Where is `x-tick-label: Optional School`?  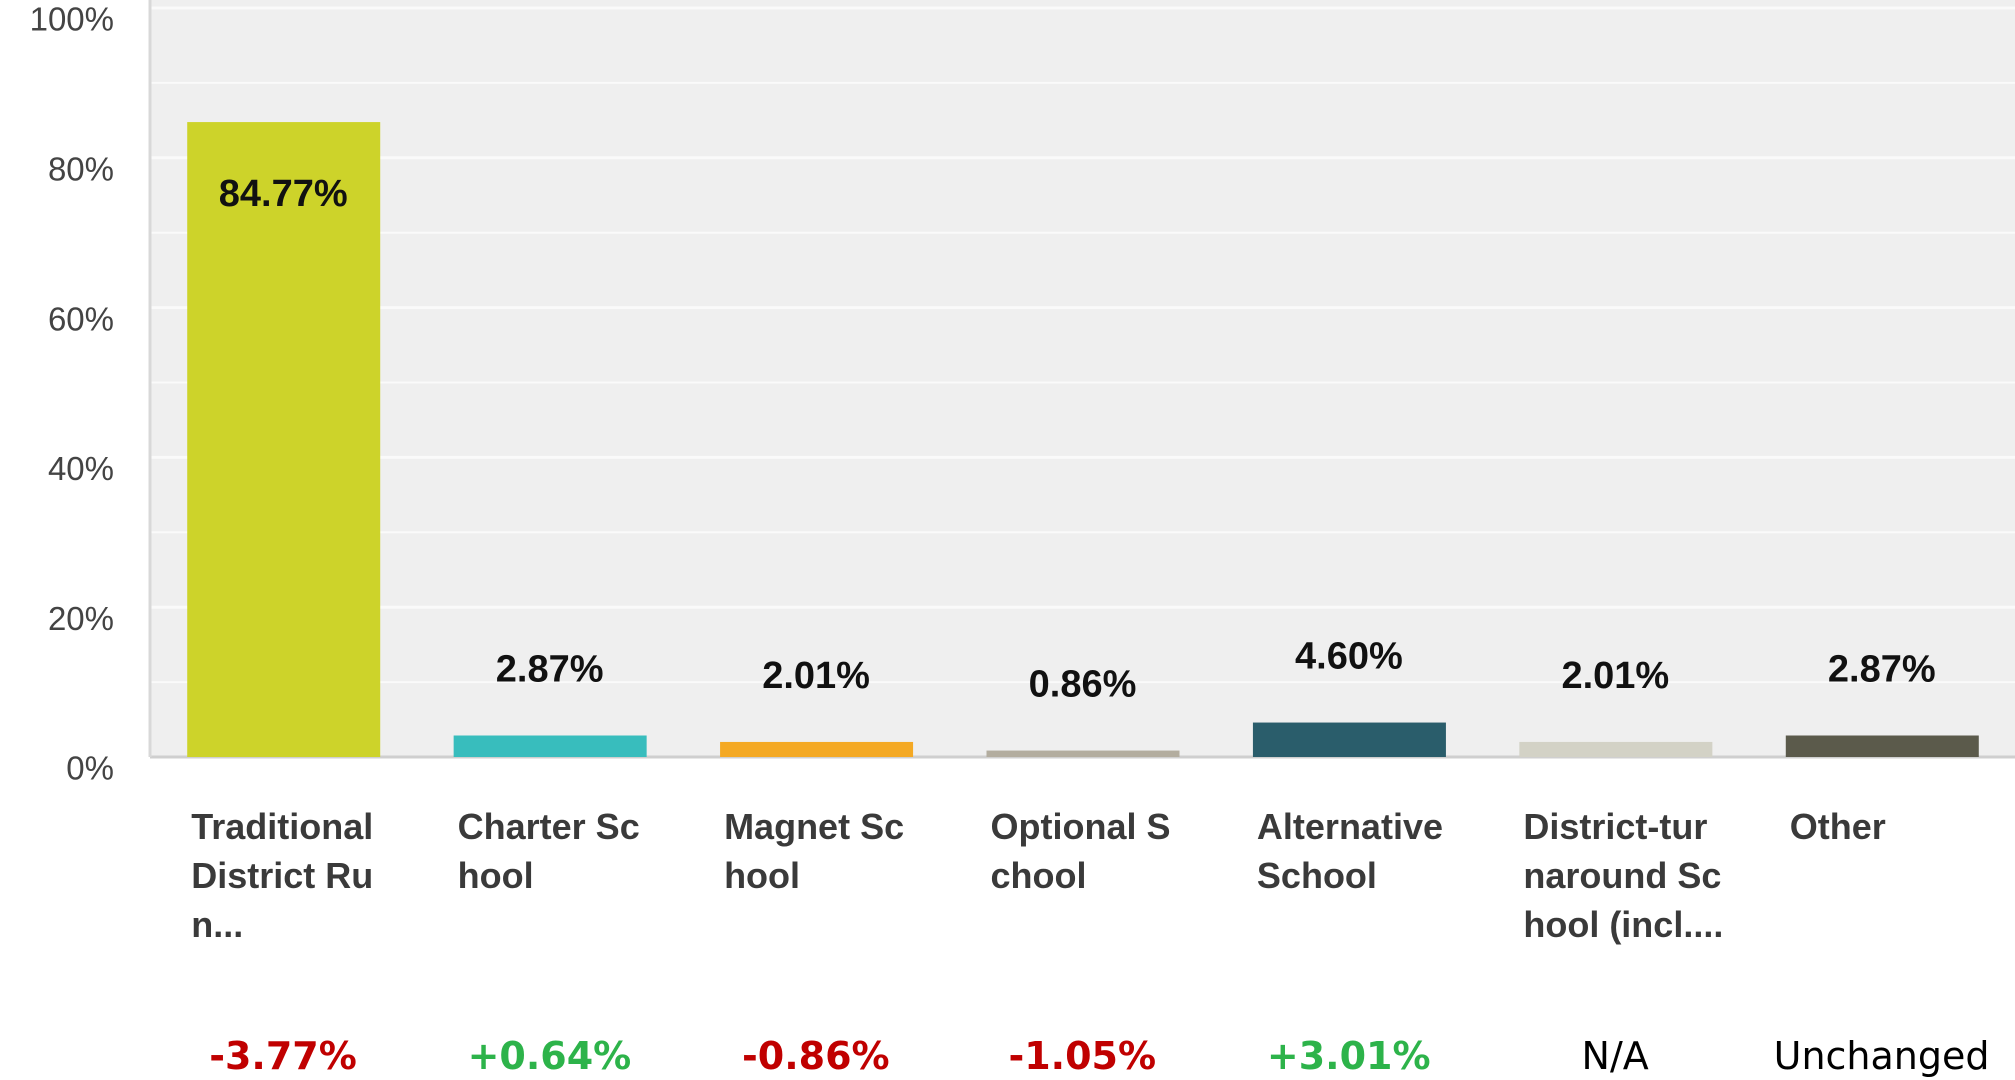
x-tick-label: Optional School is located at coordinates (1080, 851).